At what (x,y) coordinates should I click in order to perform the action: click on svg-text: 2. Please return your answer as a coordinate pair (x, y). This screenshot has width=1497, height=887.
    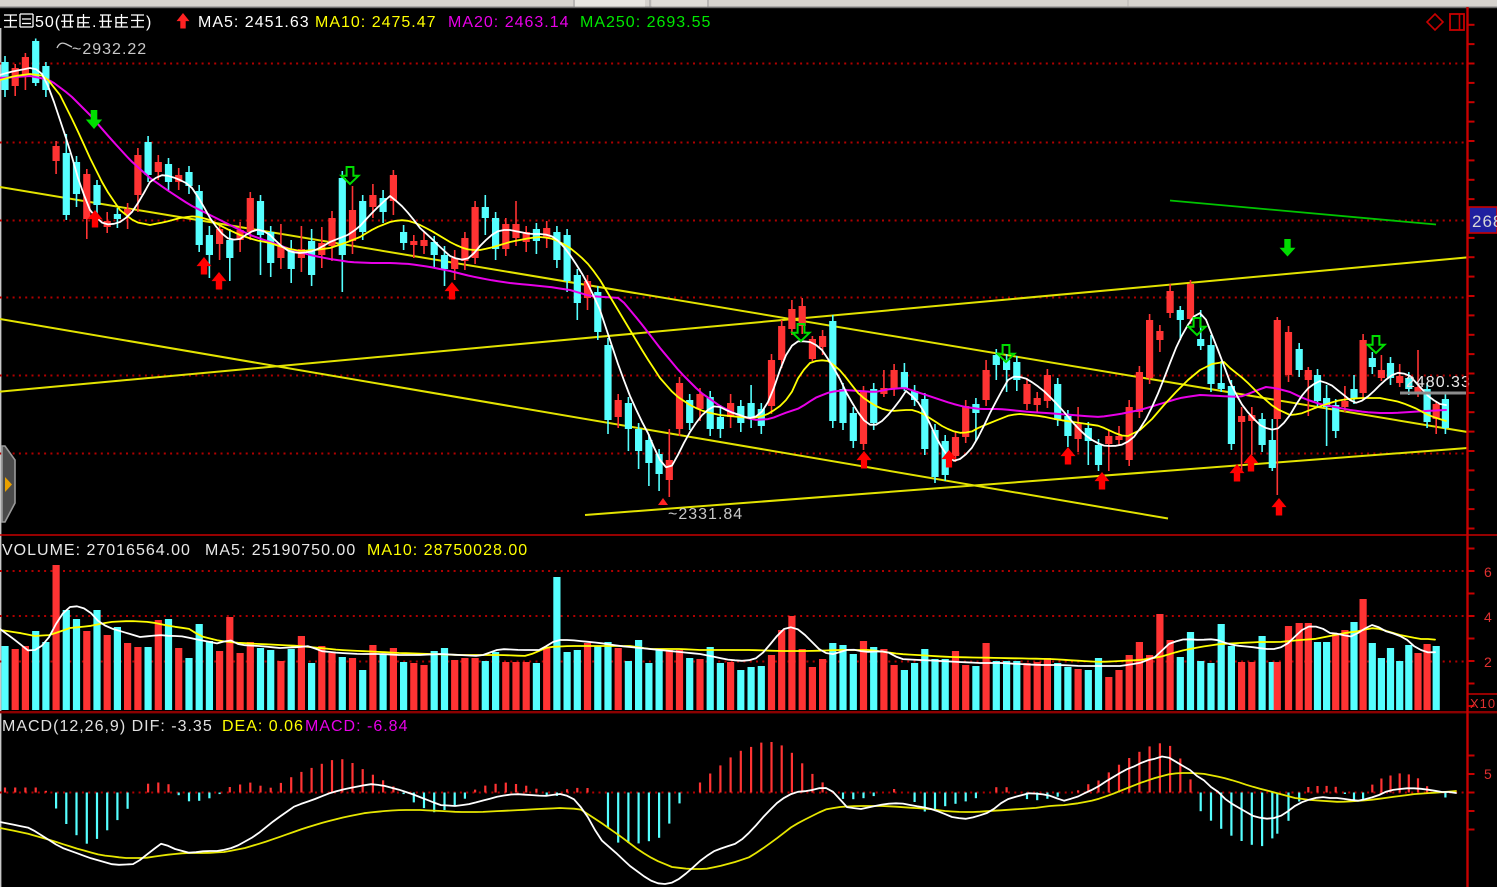
    Looking at the image, I should click on (1488, 662).